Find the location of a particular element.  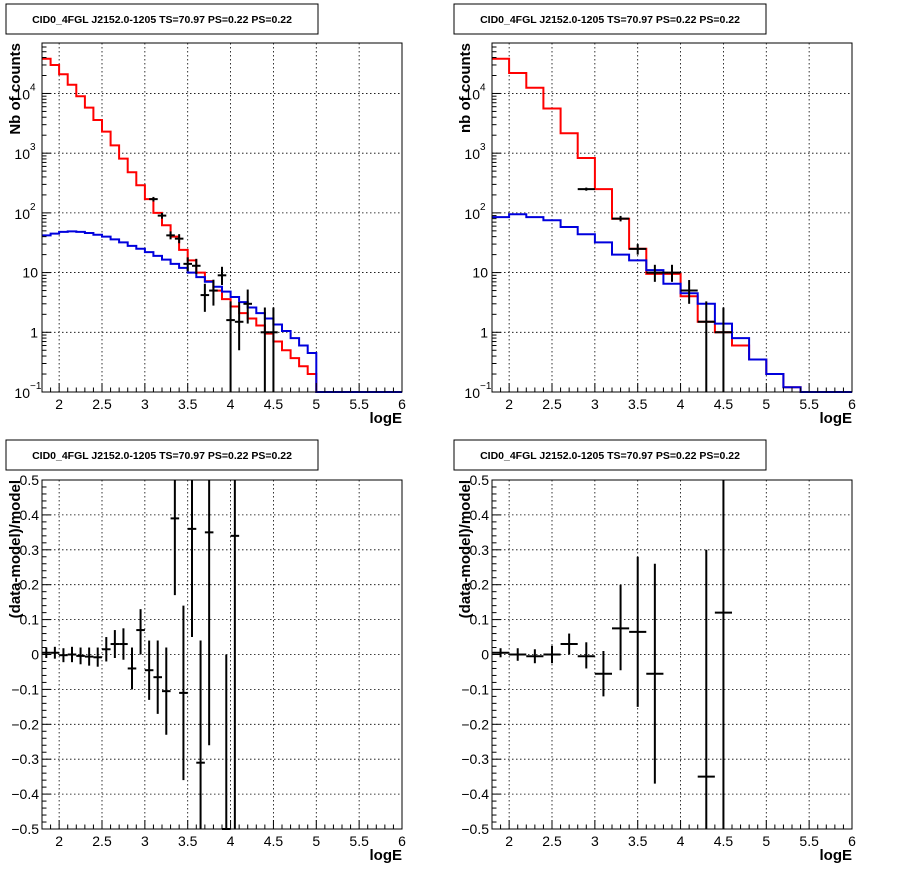

y-axis-label: (data-model)/model is located at coordinates (15, 549).